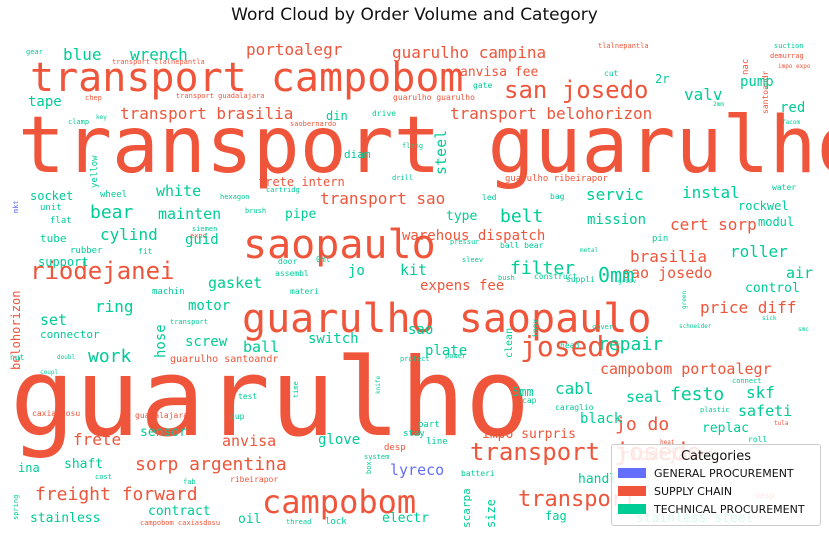  I want to click on word-116: din, so click(337, 116).